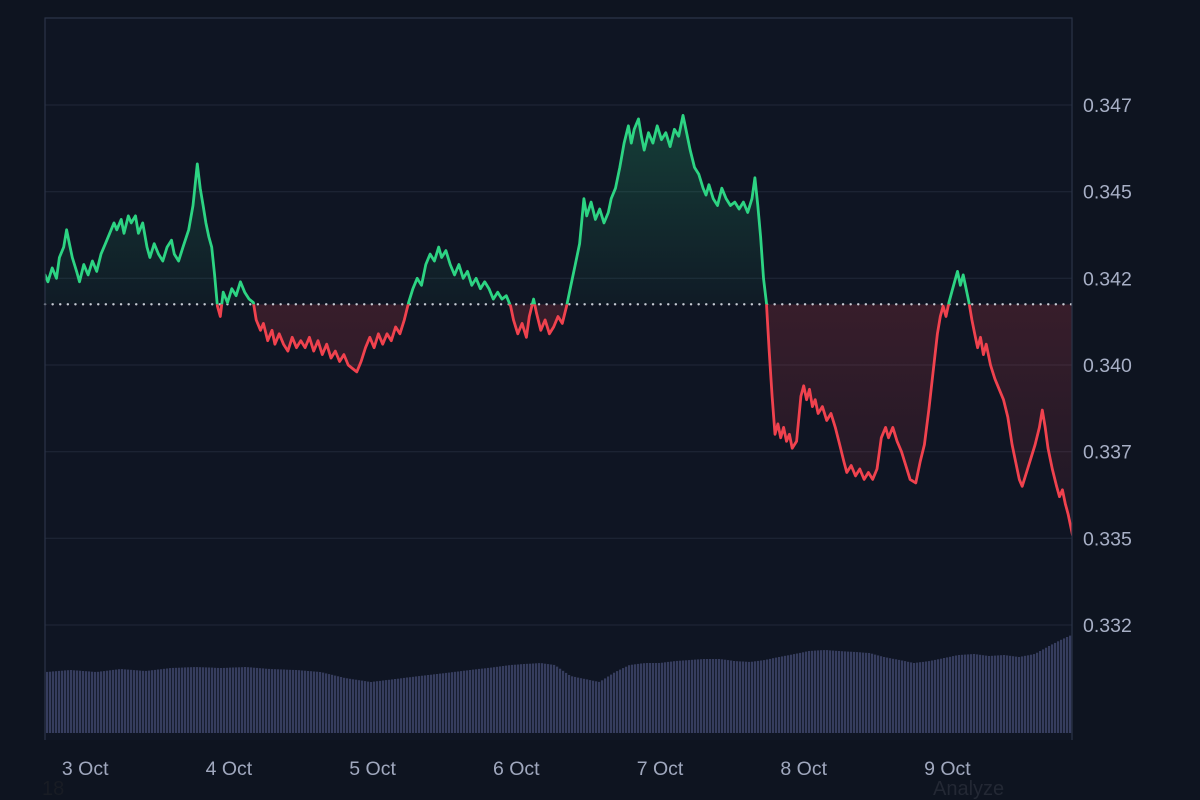 Image resolution: width=1200 pixels, height=800 pixels. I want to click on x-tick-label: 9 Oct, so click(947, 769).